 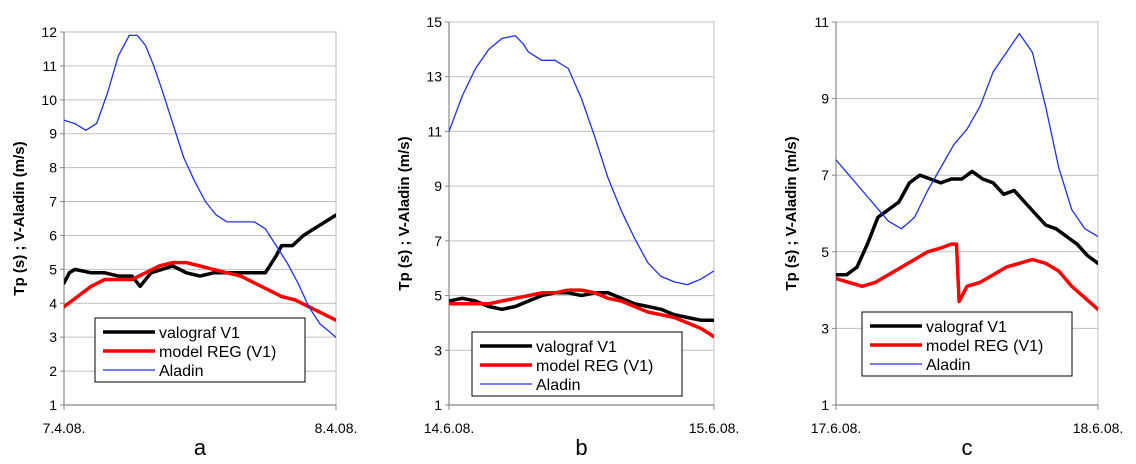 I want to click on x-tick-label: 14.6.08., so click(x=449, y=428).